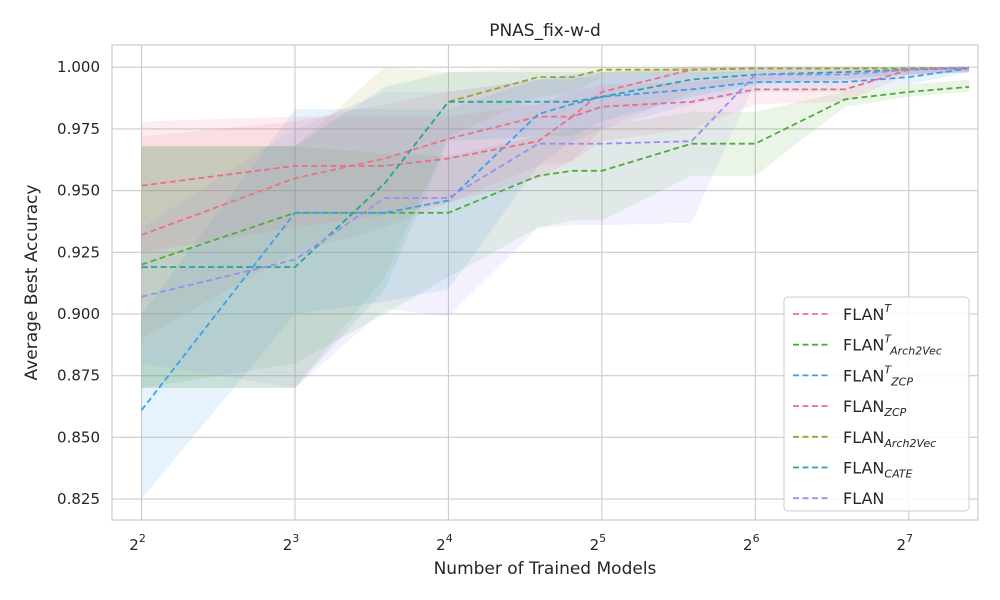  I want to click on legend-entry: FLANCATE, so click(878, 470).